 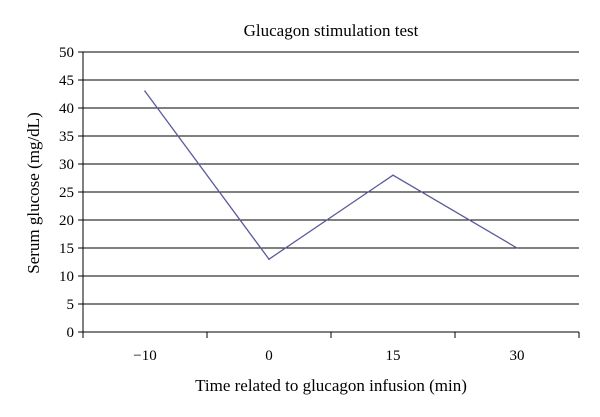 I want to click on y-tick-label: 20, so click(x=66, y=221).